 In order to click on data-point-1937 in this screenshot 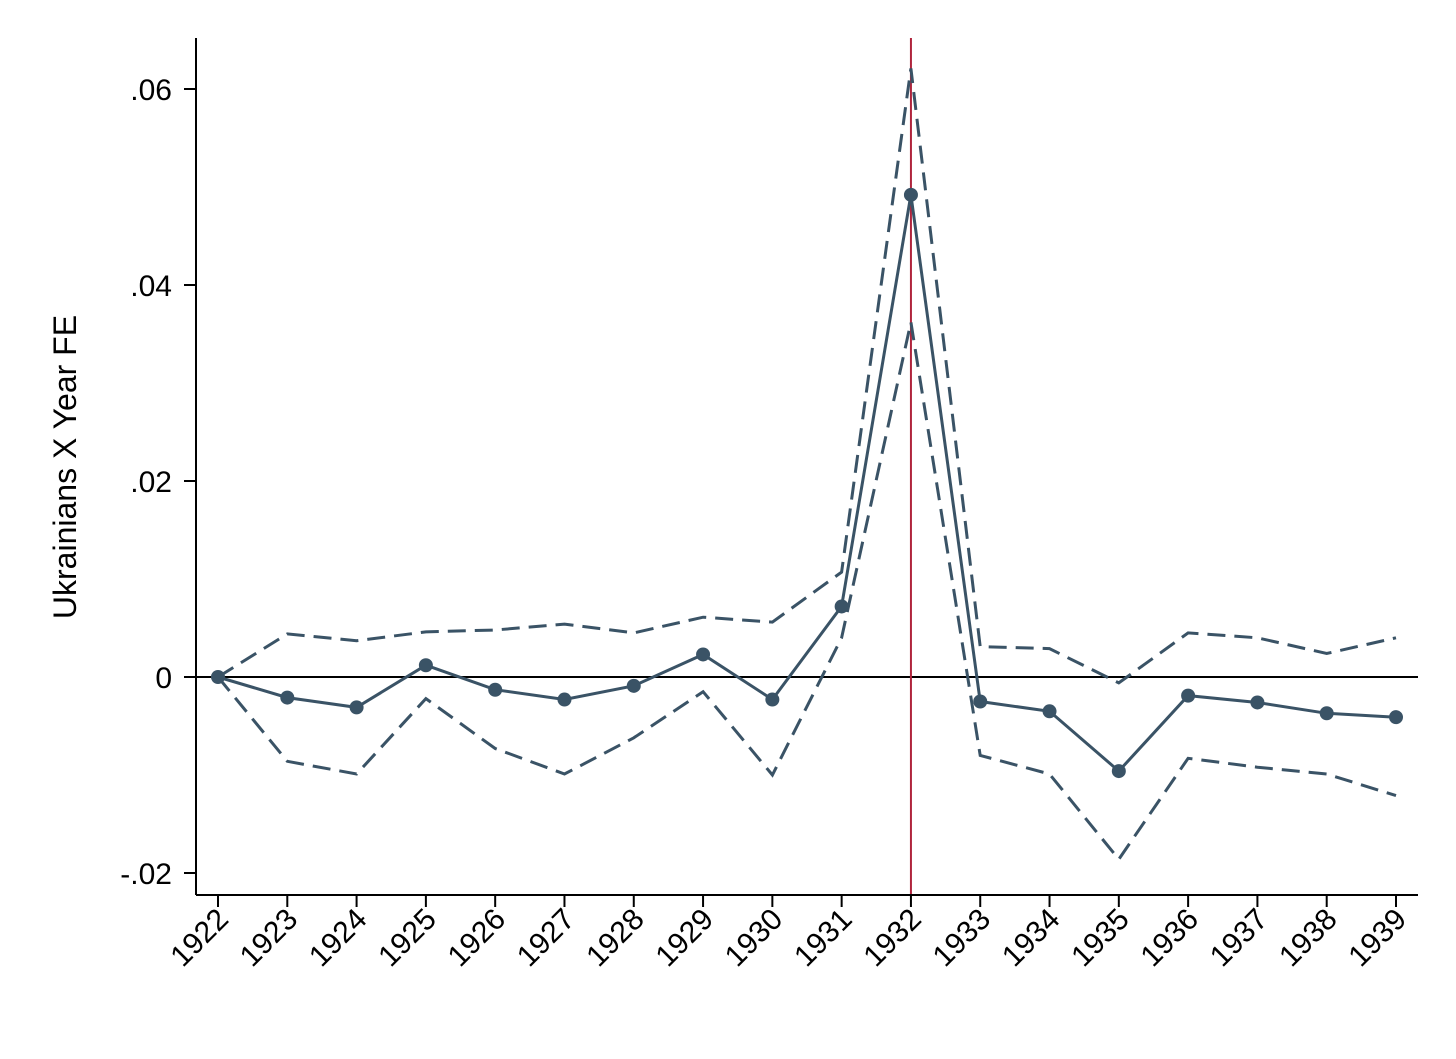, I will do `click(1257, 702)`.